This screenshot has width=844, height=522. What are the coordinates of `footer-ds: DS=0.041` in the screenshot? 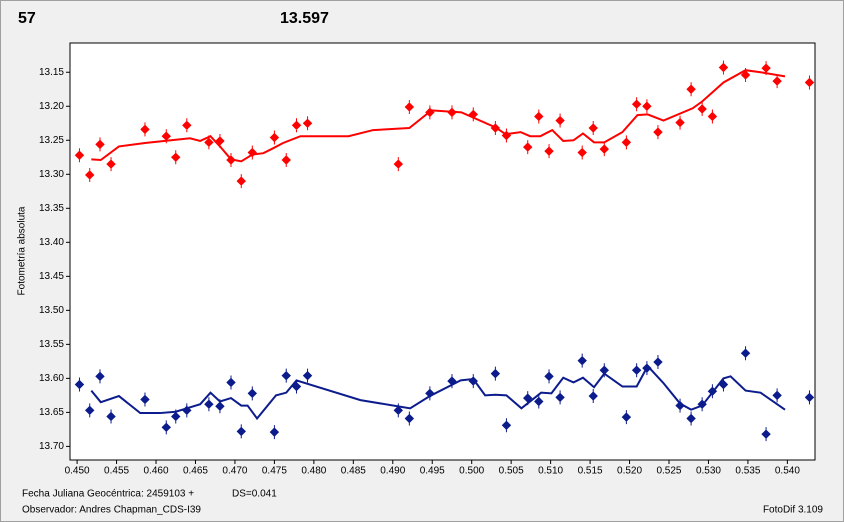 It's located at (254, 494).